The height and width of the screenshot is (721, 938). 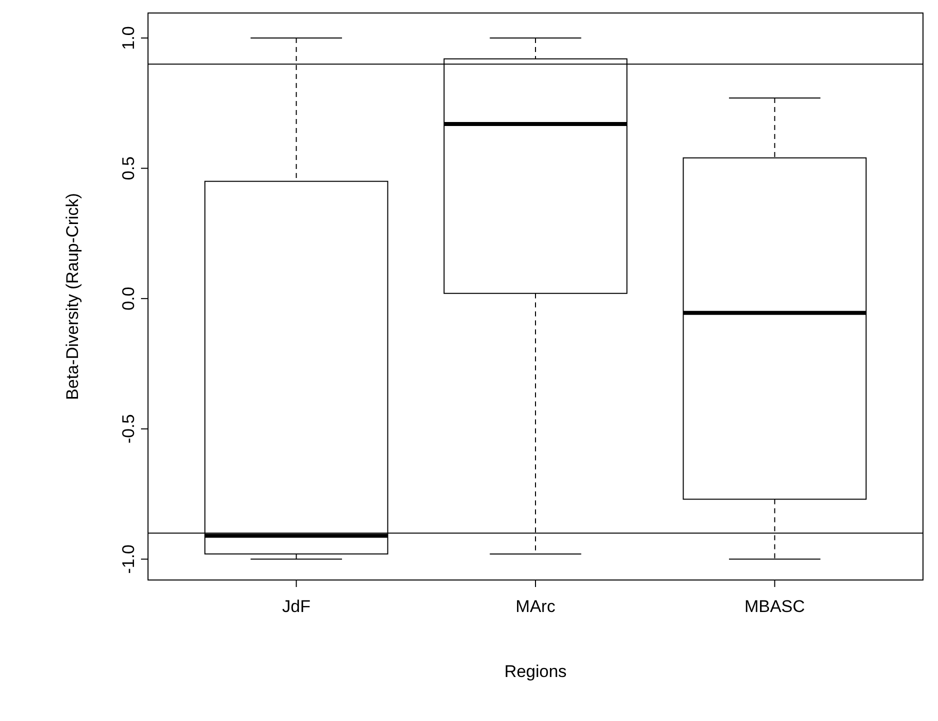 I want to click on y-tick-label: -0.5, so click(x=128, y=429).